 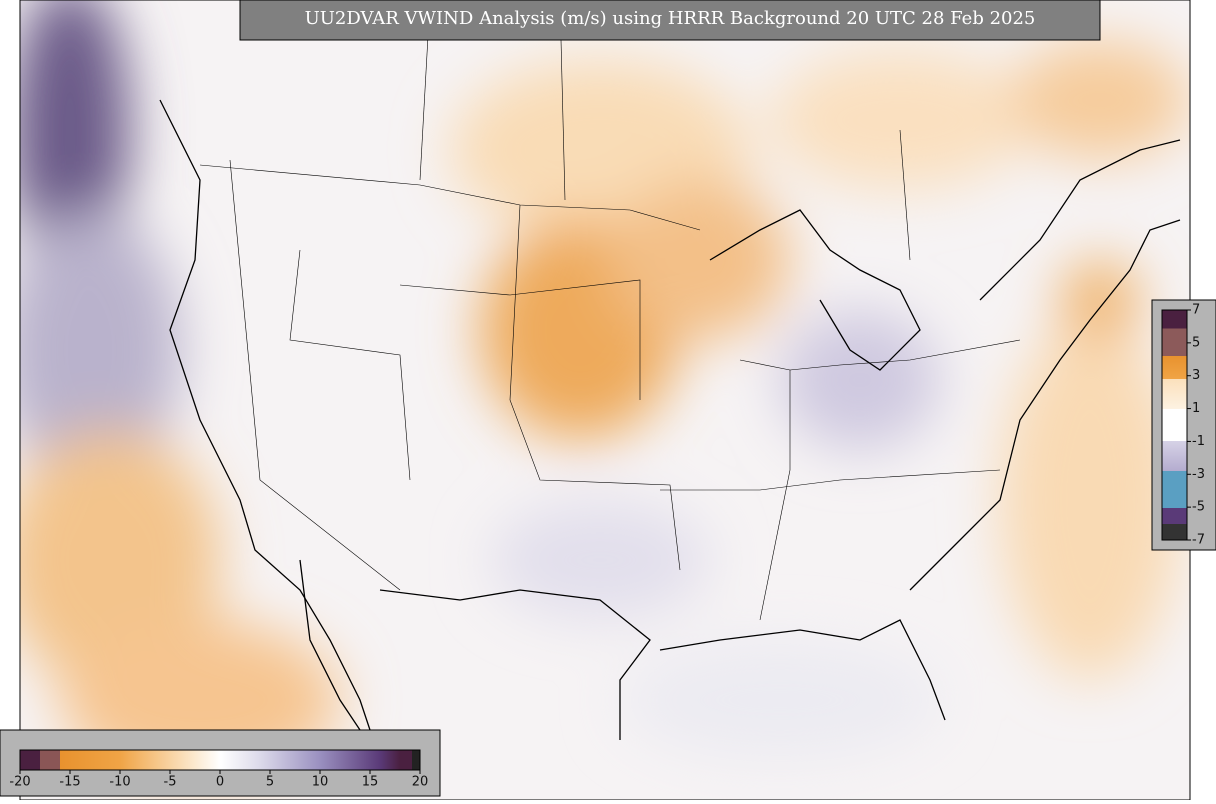 What do you see at coordinates (119, 782) in the screenshot?
I see `colorbar-tick-label: -10` at bounding box center [119, 782].